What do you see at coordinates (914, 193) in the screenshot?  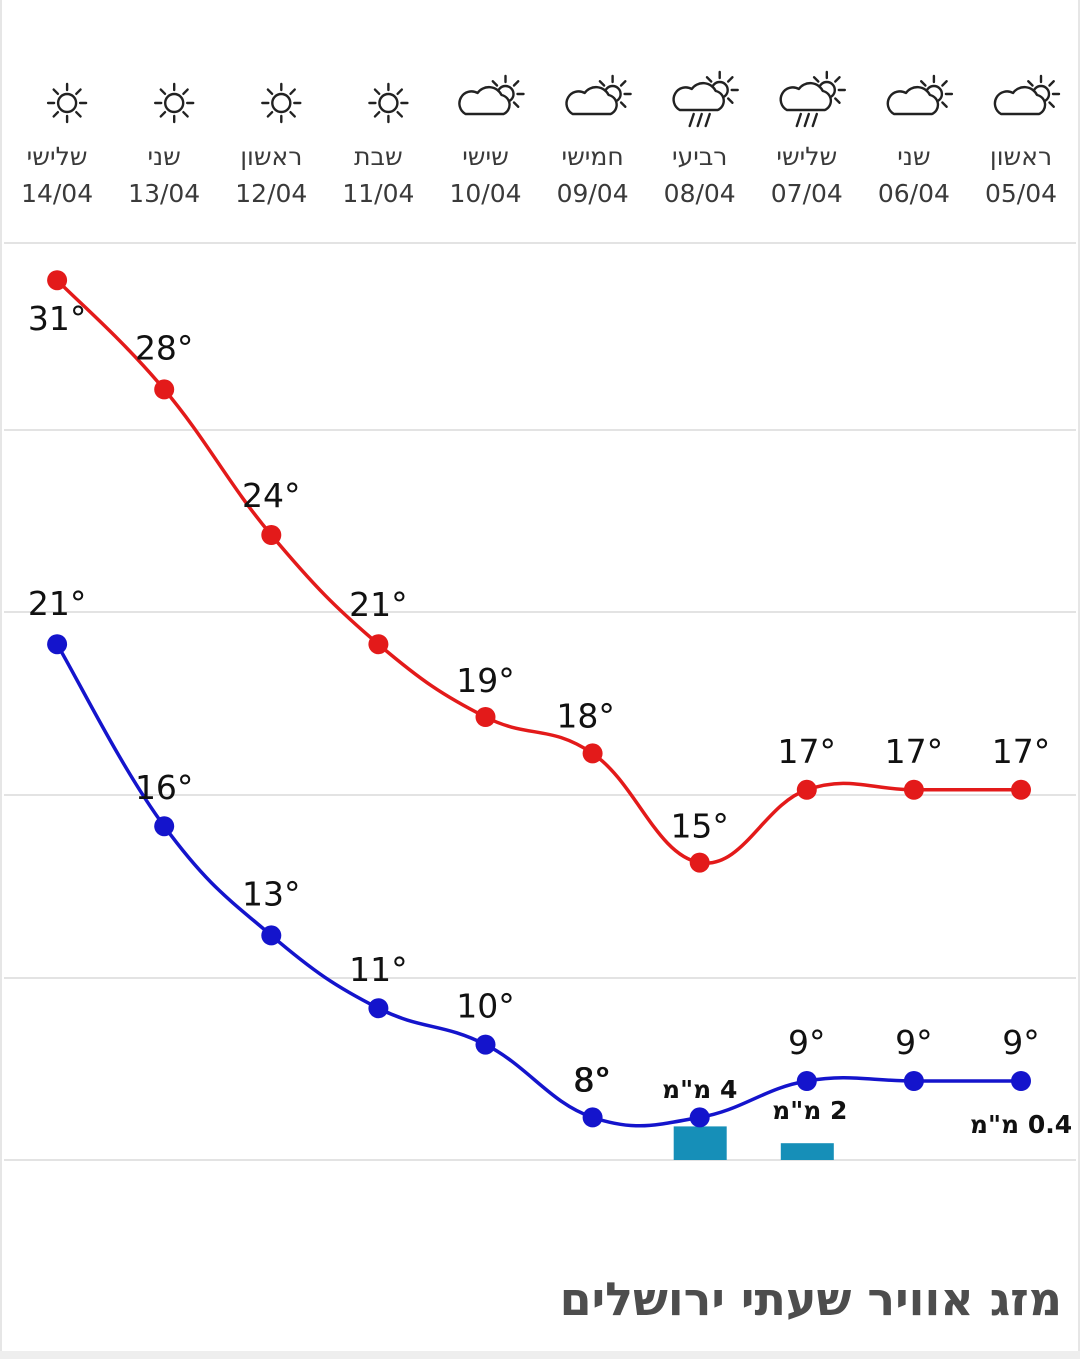 I see `date-label: 06/04` at bounding box center [914, 193].